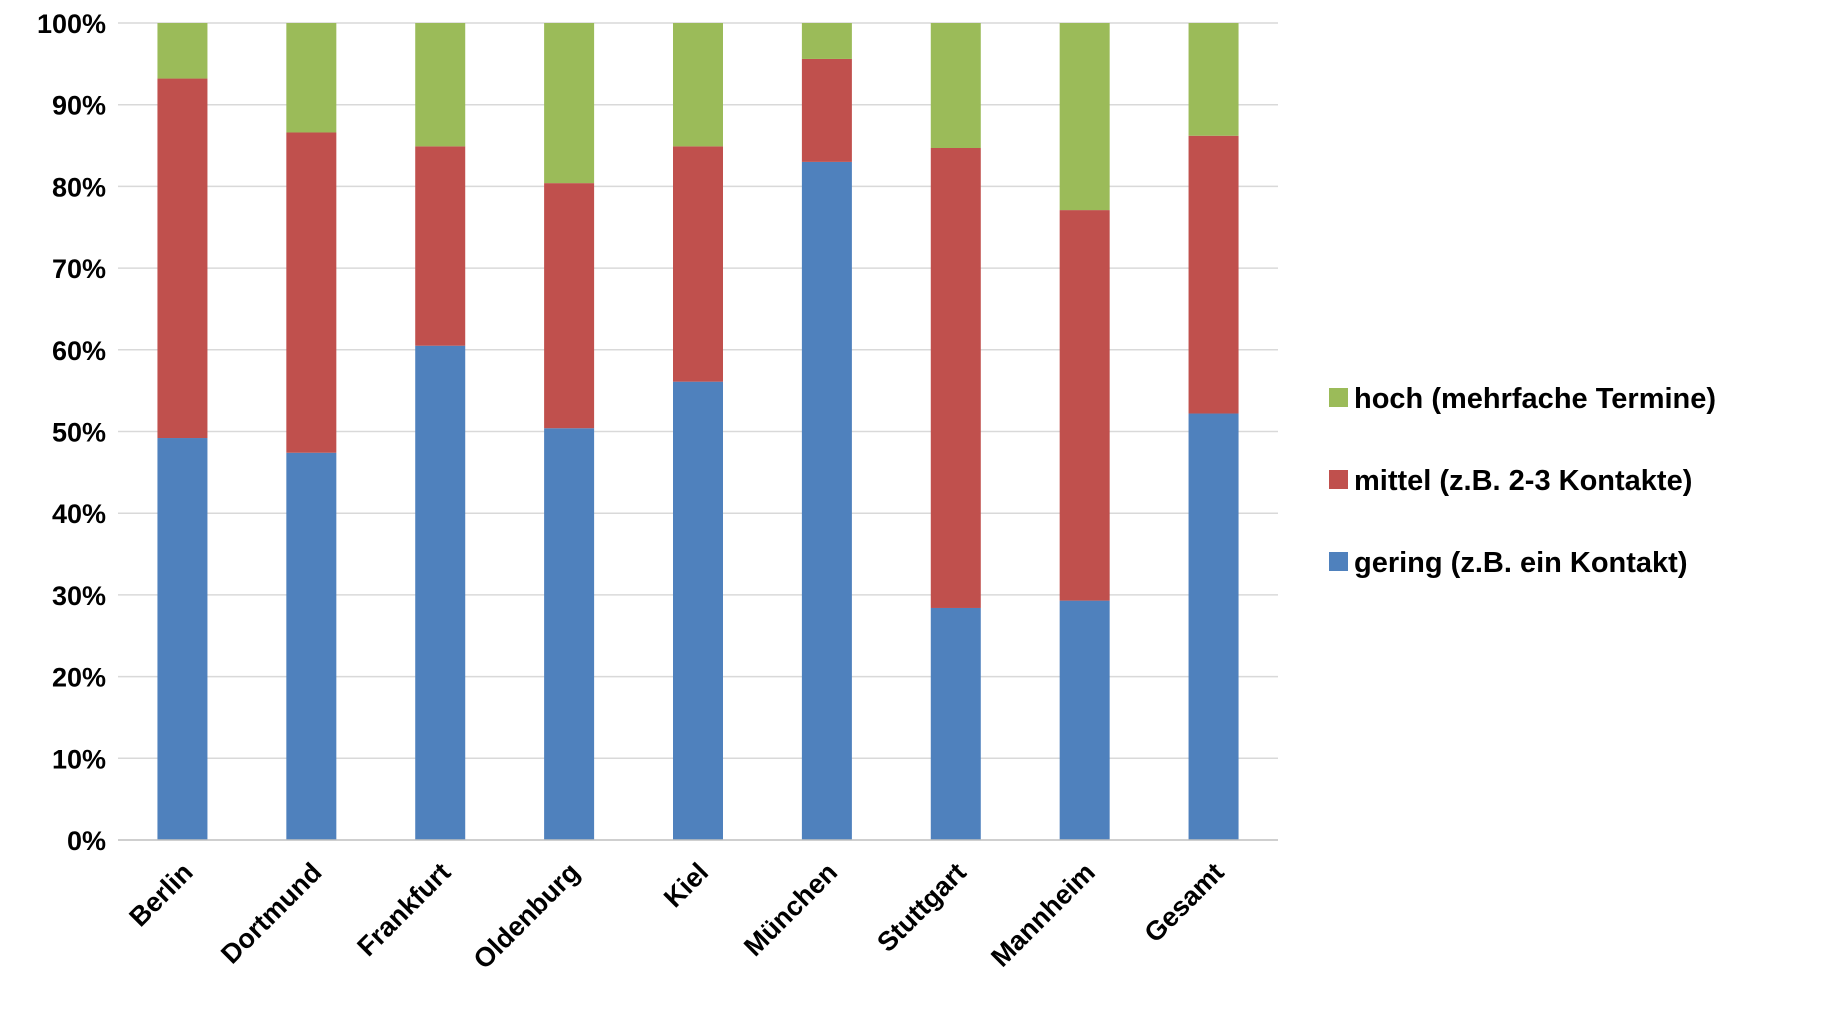 The width and height of the screenshot is (1825, 1015). I want to click on x-category-label: München, so click(790, 909).